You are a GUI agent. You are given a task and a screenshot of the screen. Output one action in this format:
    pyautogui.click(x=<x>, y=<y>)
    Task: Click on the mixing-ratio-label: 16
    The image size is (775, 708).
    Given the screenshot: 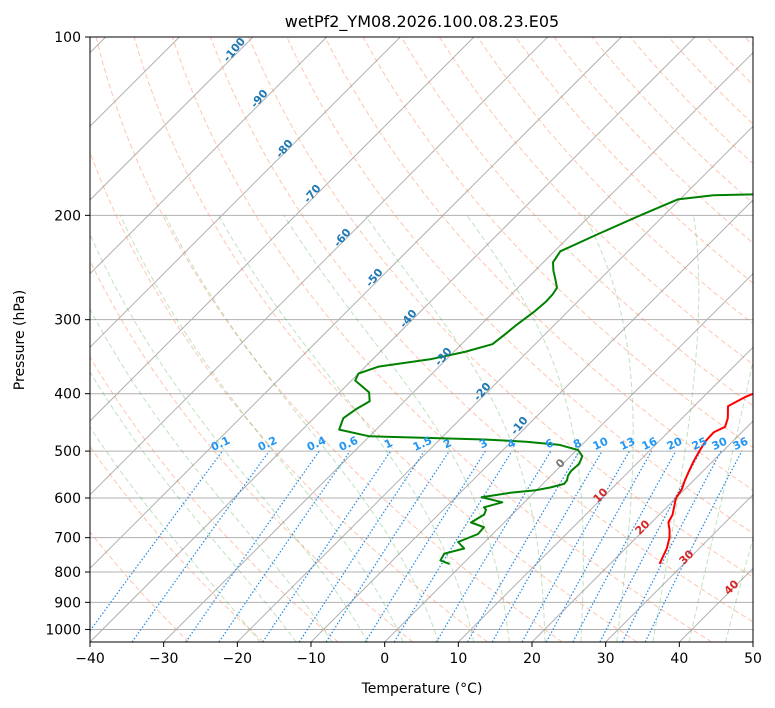 What is the action you would take?
    pyautogui.click(x=650, y=444)
    